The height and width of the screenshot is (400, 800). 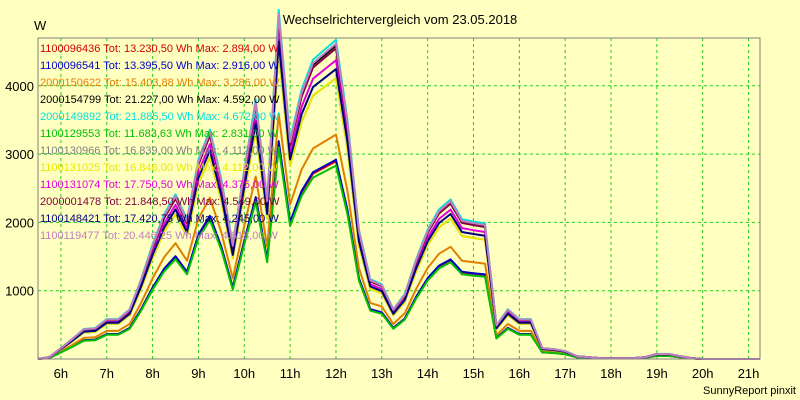 What do you see at coordinates (290, 373) in the screenshot?
I see `x-tick-label: 11h` at bounding box center [290, 373].